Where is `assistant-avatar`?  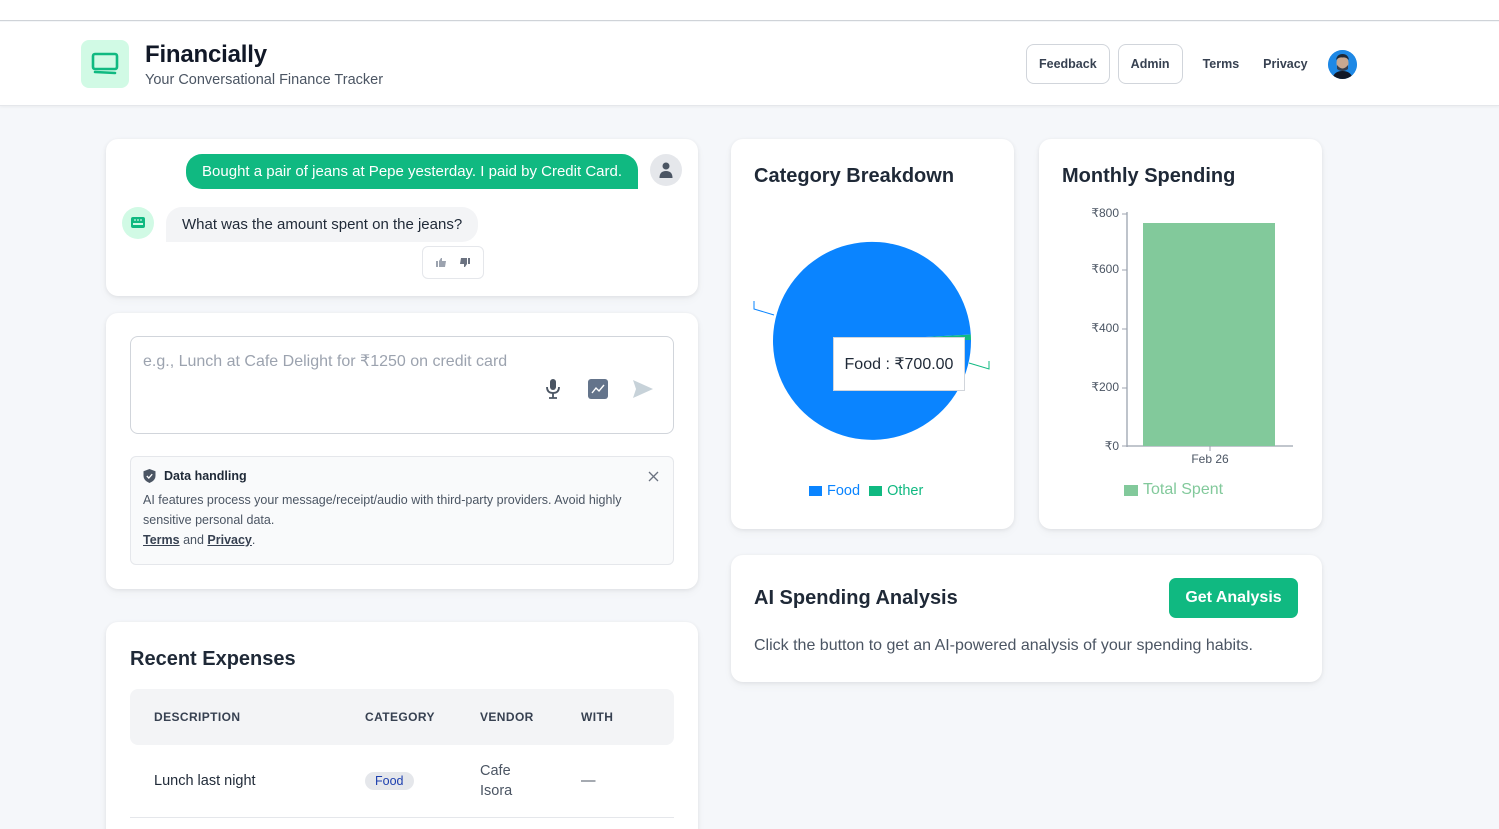 assistant-avatar is located at coordinates (138, 223).